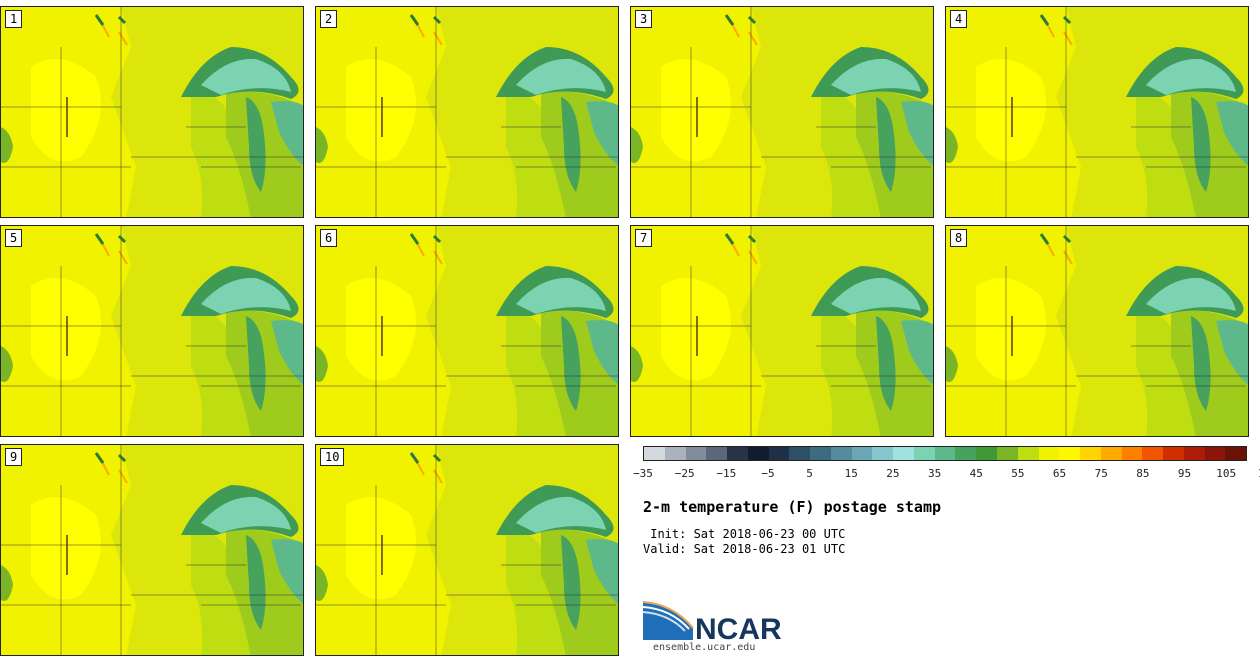 The height and width of the screenshot is (657, 1260). I want to click on member-number-label: 1, so click(14, 19).